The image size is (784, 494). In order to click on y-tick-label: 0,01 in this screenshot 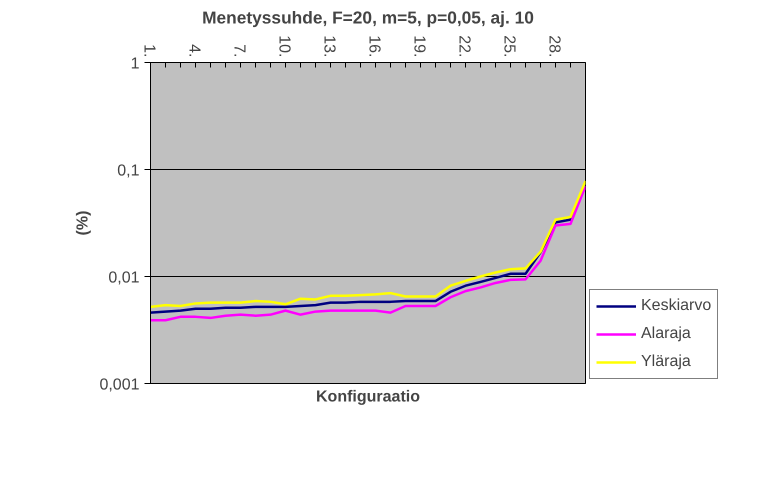, I will do `click(124, 278)`.